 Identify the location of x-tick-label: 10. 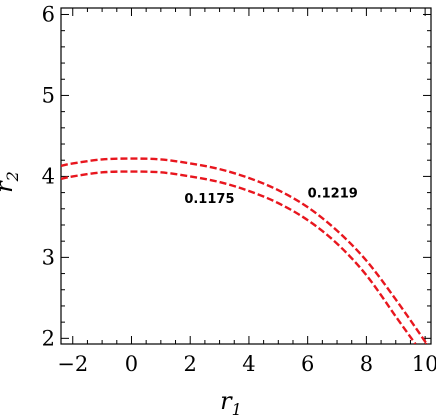
(424, 364).